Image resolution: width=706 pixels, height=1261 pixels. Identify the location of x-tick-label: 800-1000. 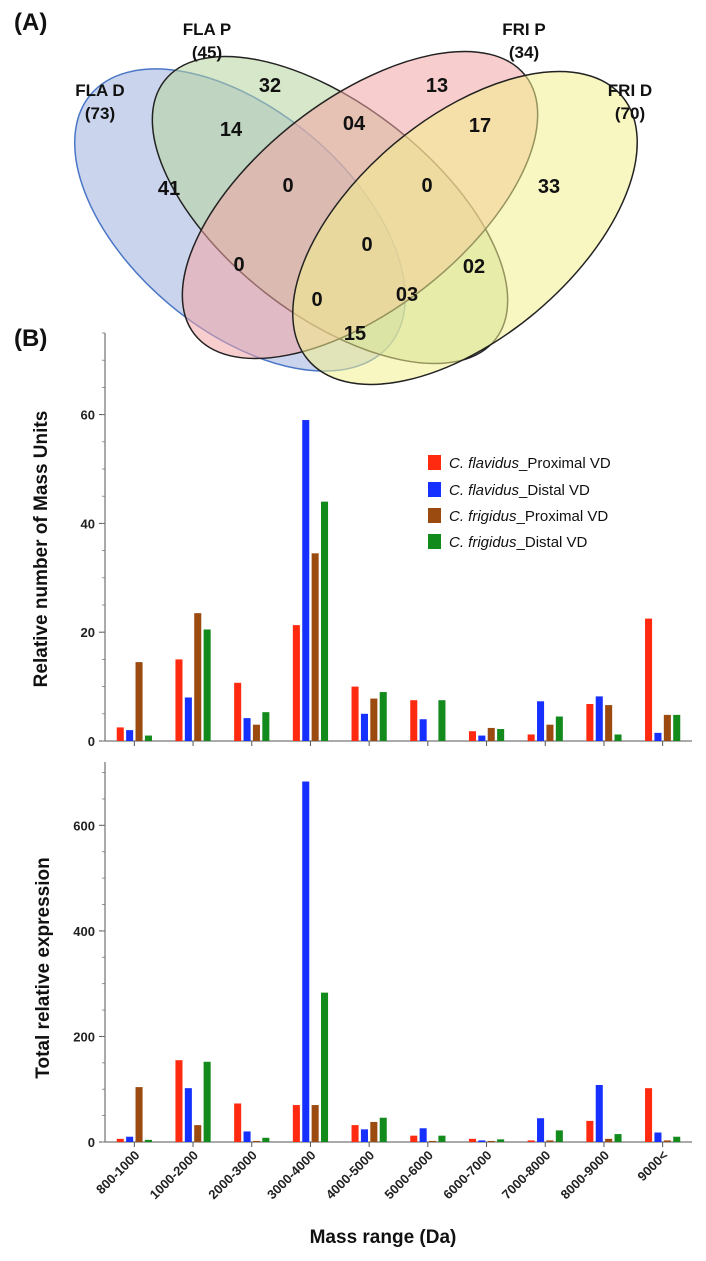
(117, 1172).